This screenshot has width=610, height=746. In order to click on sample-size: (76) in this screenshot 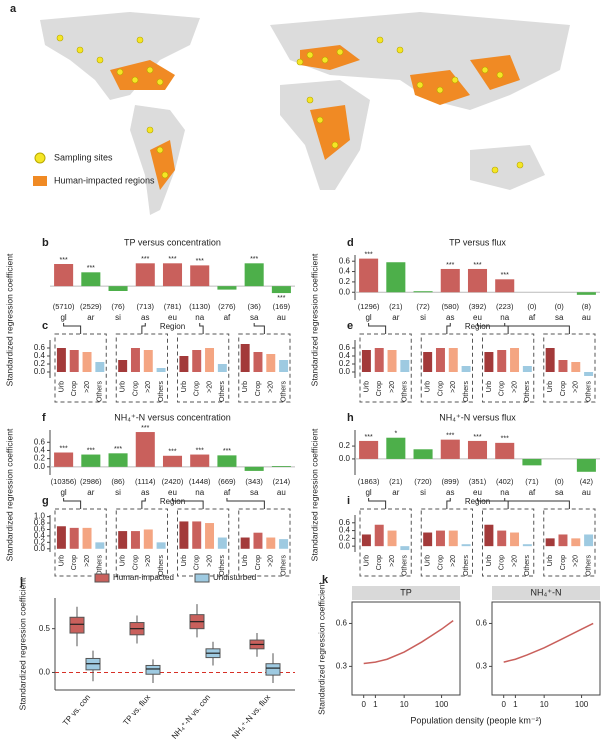, I will do `click(118, 306)`.